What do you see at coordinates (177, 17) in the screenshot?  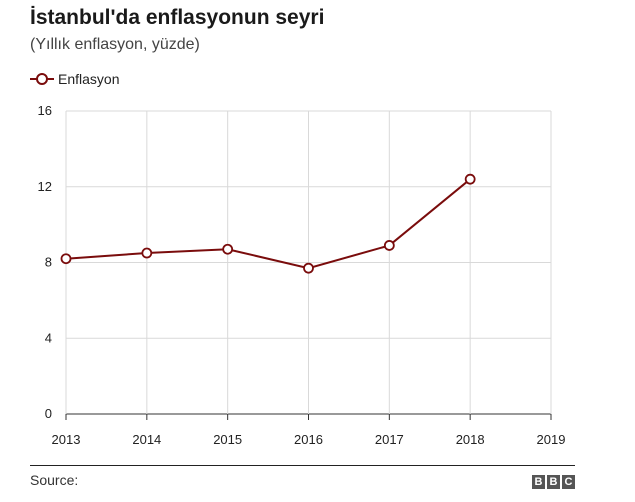 I see `chart-title: İstanbul'da enflasyonun seyri` at bounding box center [177, 17].